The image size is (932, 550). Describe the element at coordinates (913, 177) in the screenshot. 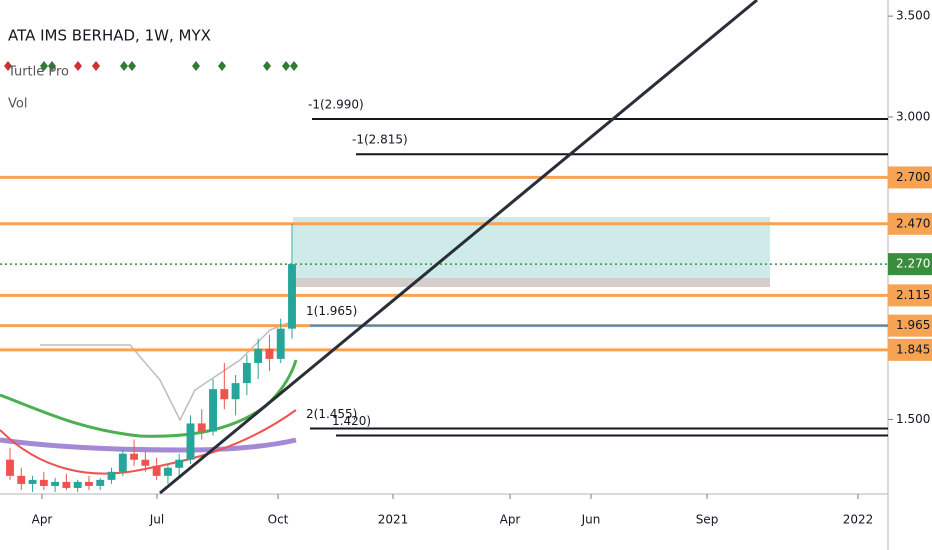

I see `price-badge-label: 2.700` at that location.